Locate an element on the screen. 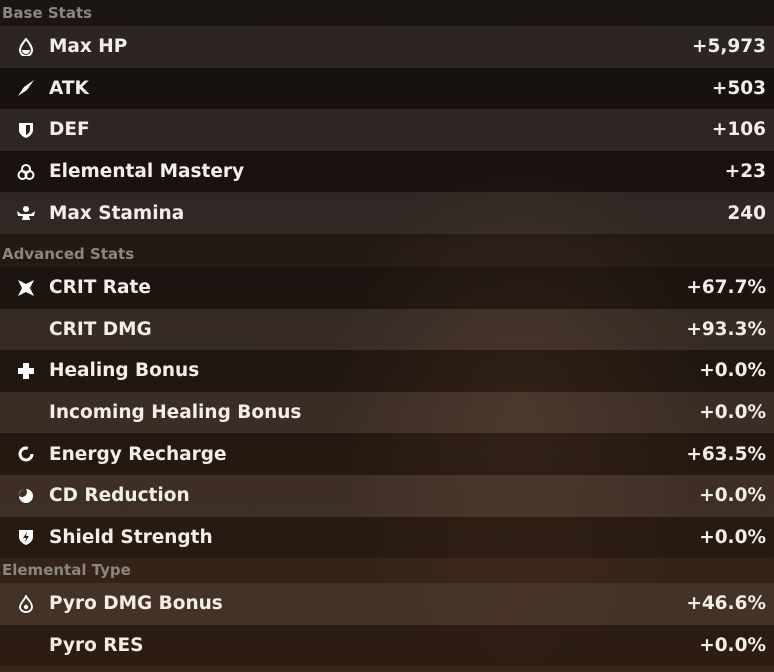 This screenshot has width=774, height=672. stat-label: Elemental Mastery is located at coordinates (147, 172).